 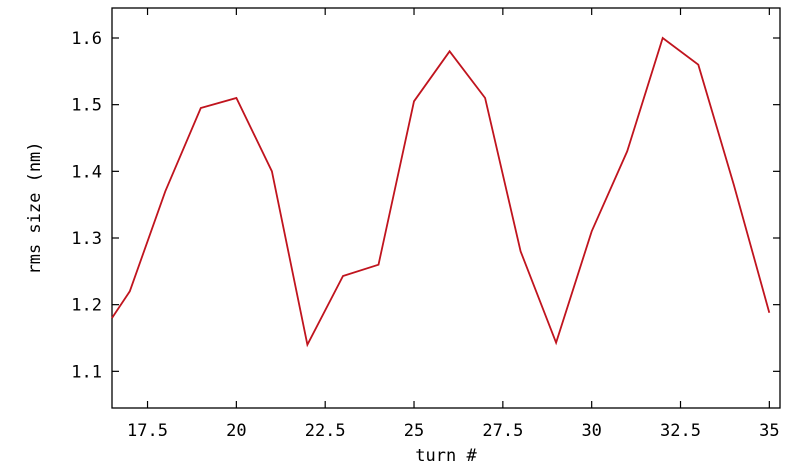 What do you see at coordinates (446, 456) in the screenshot?
I see `x-axis-title: turn #` at bounding box center [446, 456].